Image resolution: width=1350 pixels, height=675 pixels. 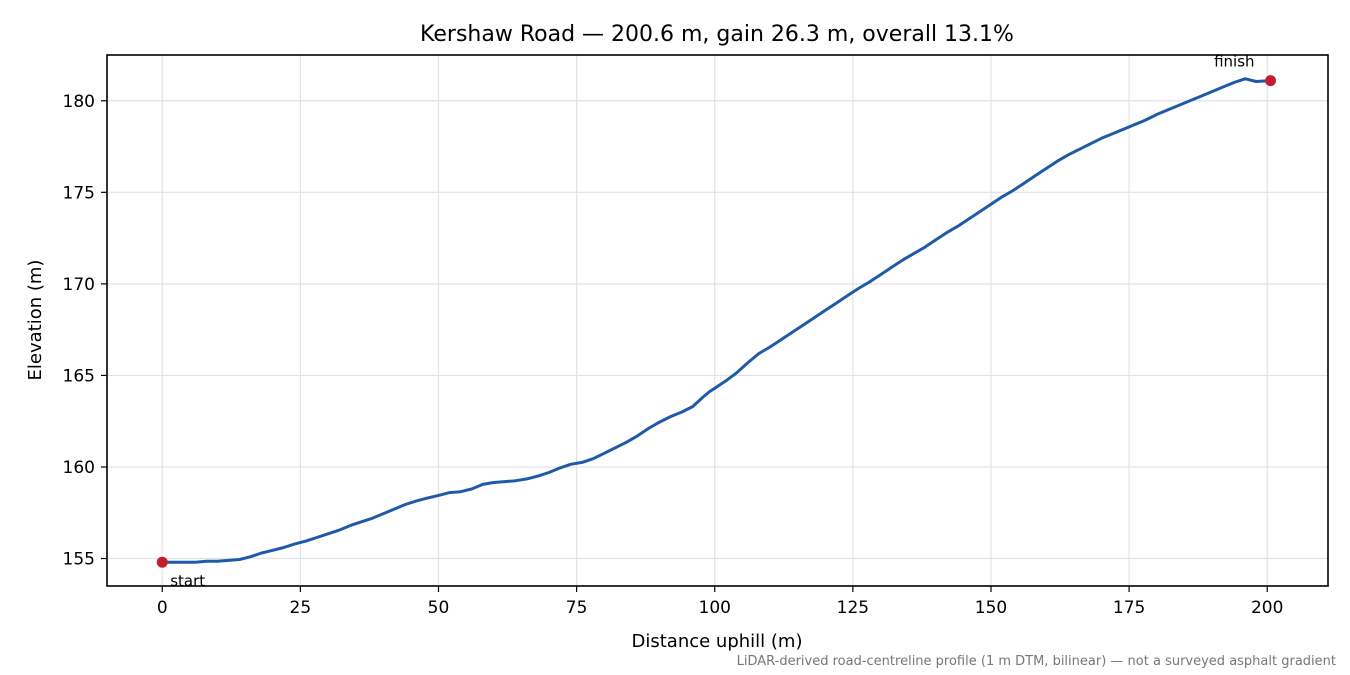 I want to click on x-tick-label: 100, so click(x=715, y=608).